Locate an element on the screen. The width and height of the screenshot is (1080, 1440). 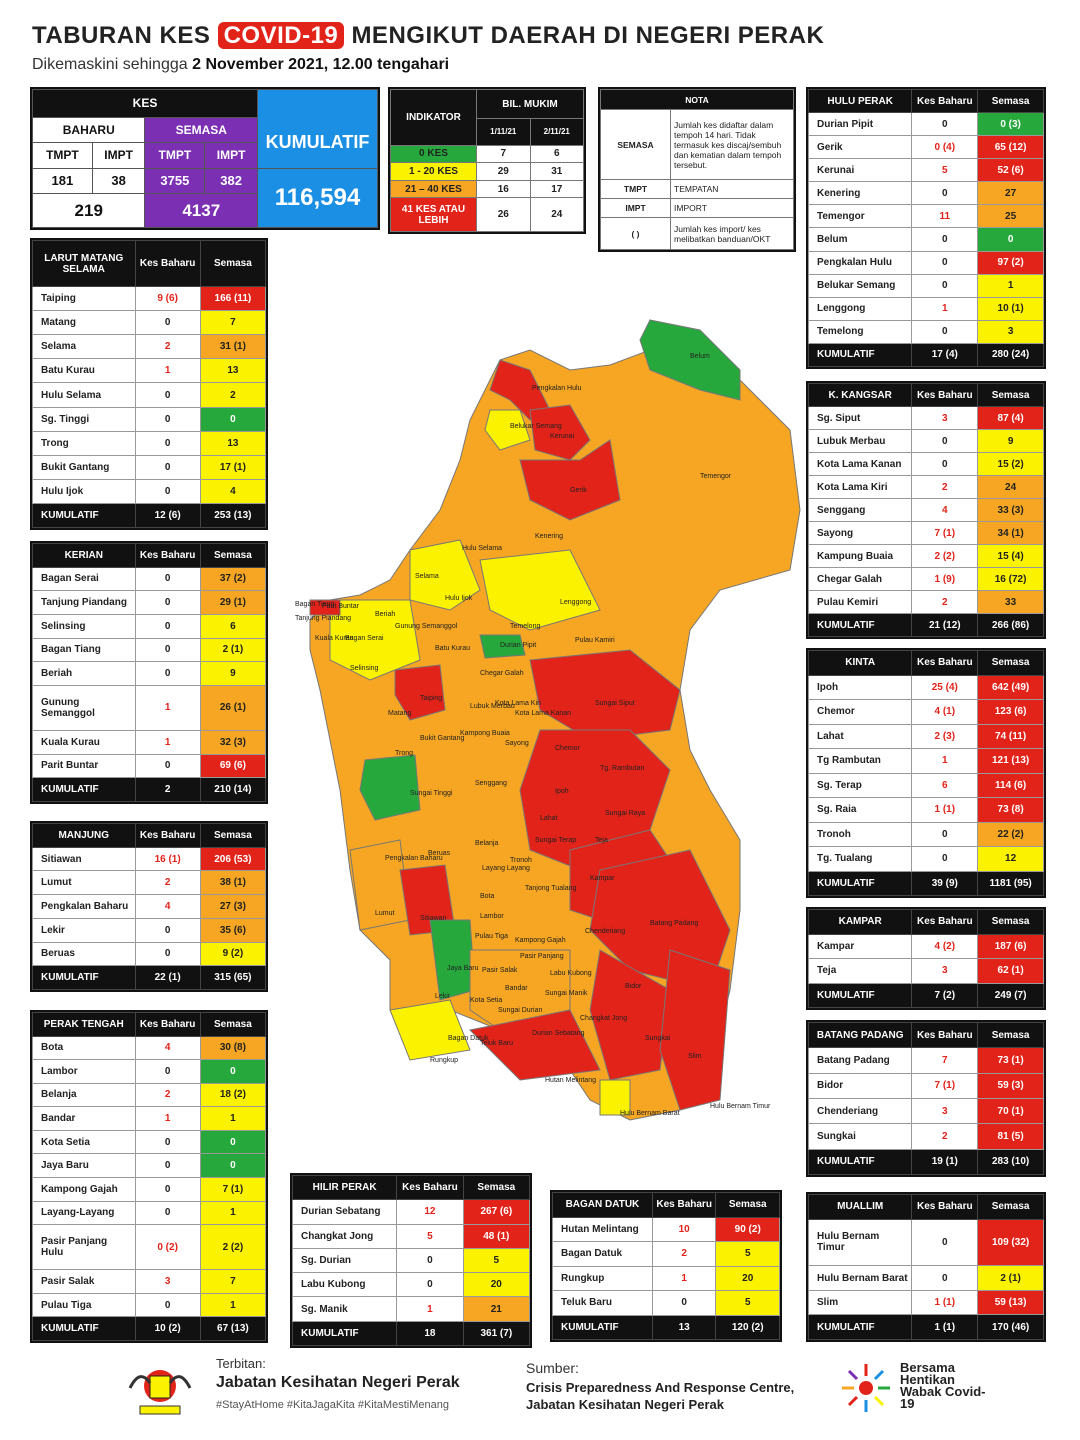
indikator-value-1: 26 is located at coordinates (503, 214).